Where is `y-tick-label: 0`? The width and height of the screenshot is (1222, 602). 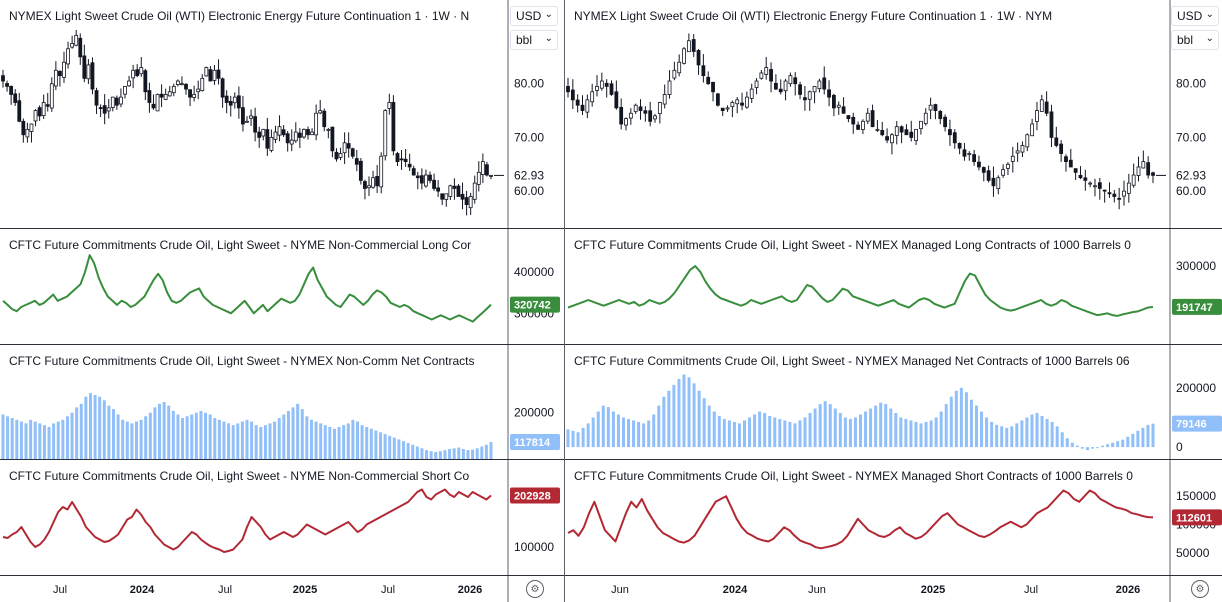 y-tick-label: 0 is located at coordinates (1179, 447).